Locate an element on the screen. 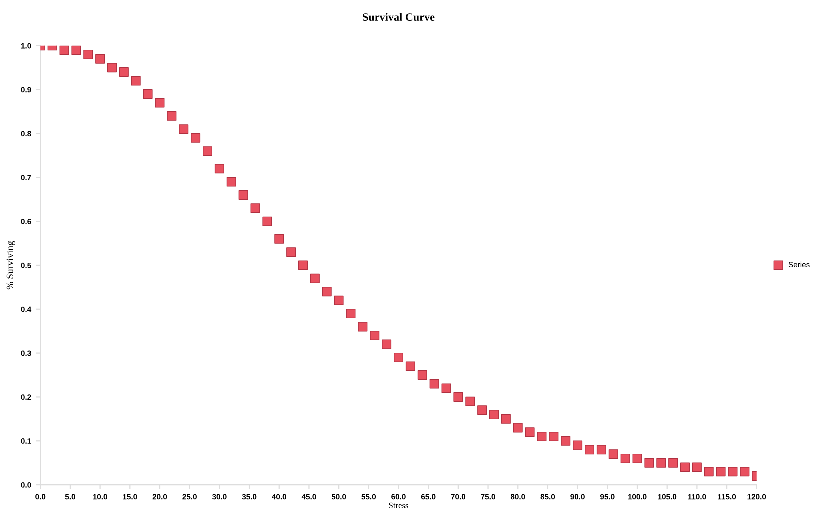 The width and height of the screenshot is (829, 516). x-axis-title: Stress is located at coordinates (398, 505).